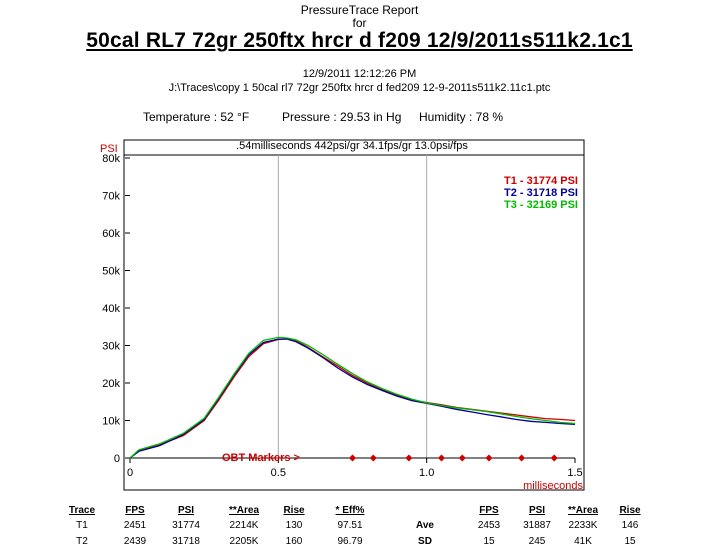  What do you see at coordinates (111, 422) in the screenshot?
I see `y-tick-label: 10k` at bounding box center [111, 422].